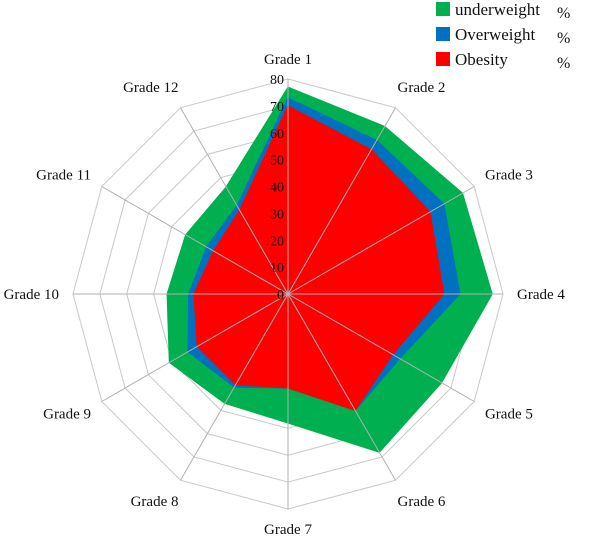 The image size is (598, 541). What do you see at coordinates (495, 34) in the screenshot?
I see `legend-label: Overweight` at bounding box center [495, 34].